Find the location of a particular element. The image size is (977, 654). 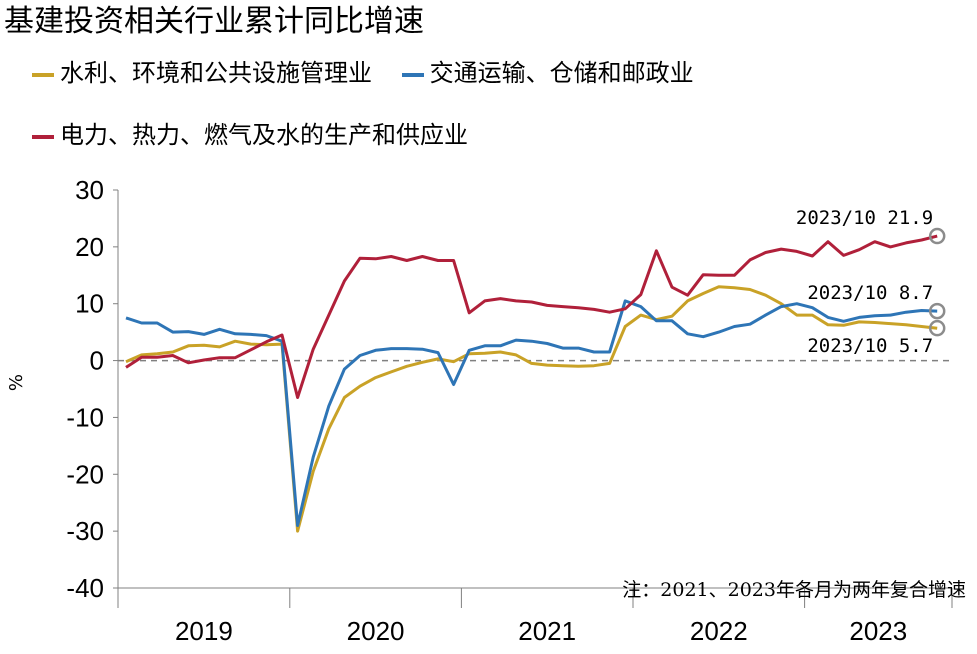

annotation-label-transport: 2023/10 8.7 is located at coordinates (870, 293).